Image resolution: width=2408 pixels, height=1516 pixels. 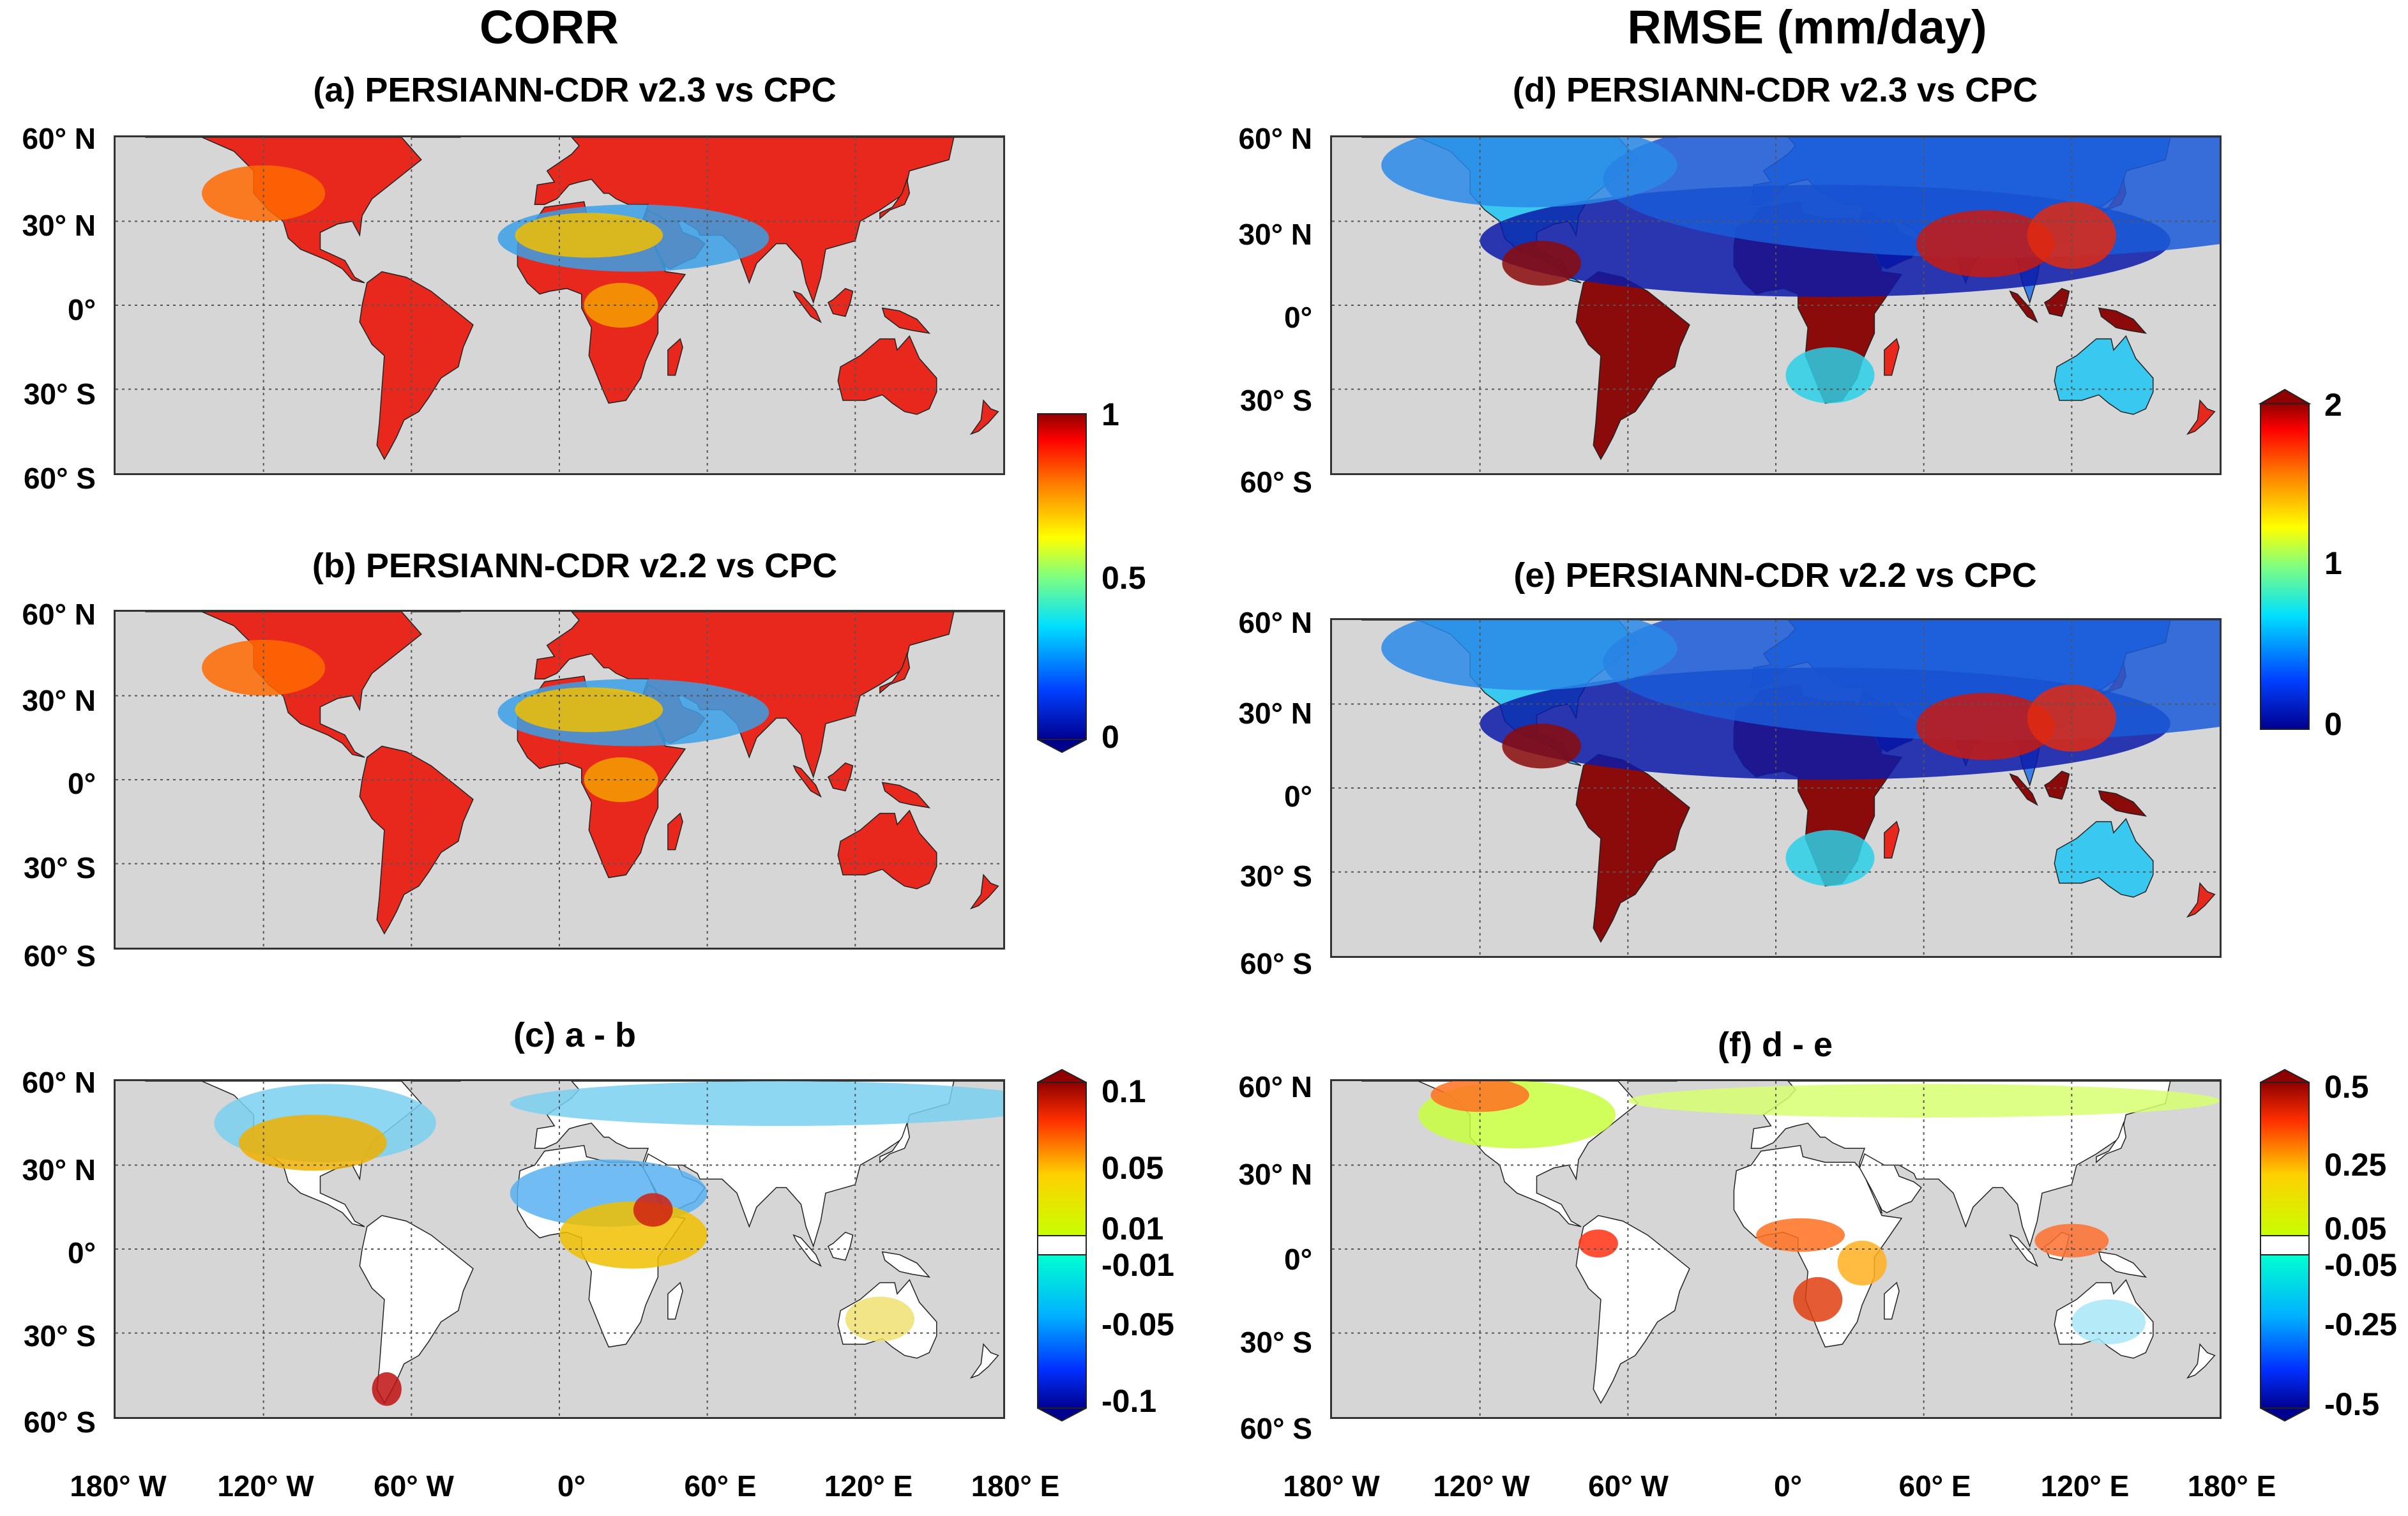 I want to click on map-panel-b, so click(x=560, y=780).